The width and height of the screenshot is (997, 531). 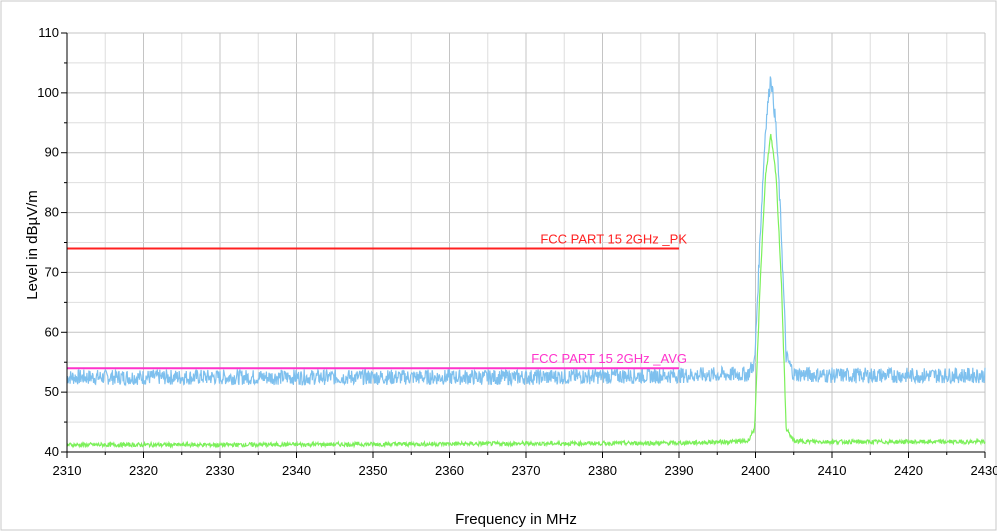 What do you see at coordinates (67, 470) in the screenshot?
I see `x-tick-label: 2310` at bounding box center [67, 470].